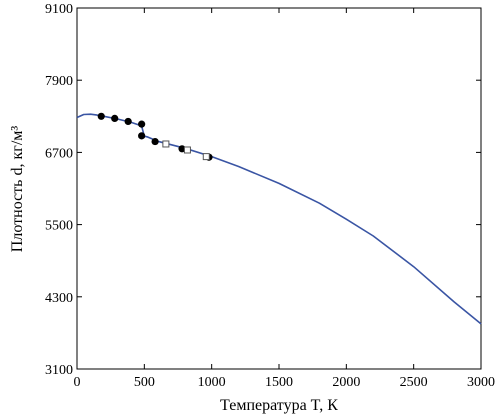 Image resolution: width=501 pixels, height=418 pixels. Describe the element at coordinates (59, 298) in the screenshot. I see `y-tick-label: 4300` at that location.